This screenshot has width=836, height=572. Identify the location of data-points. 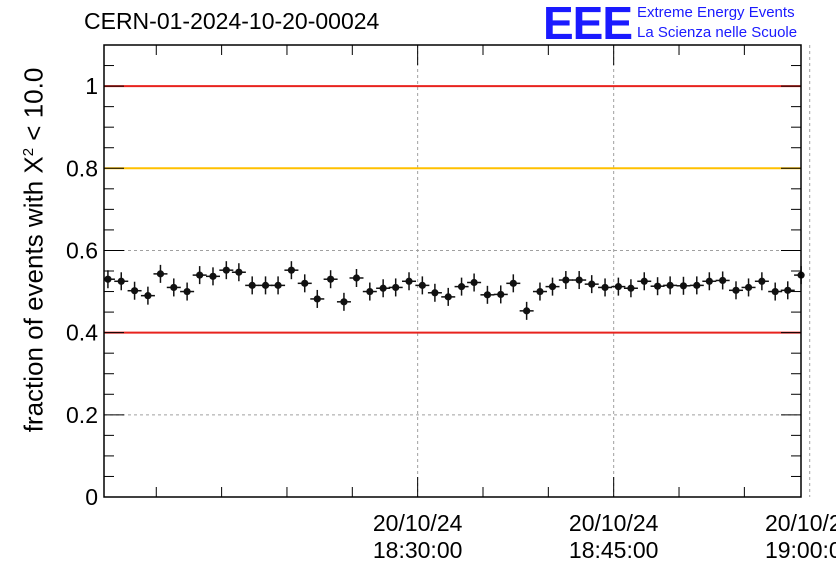
(454, 290).